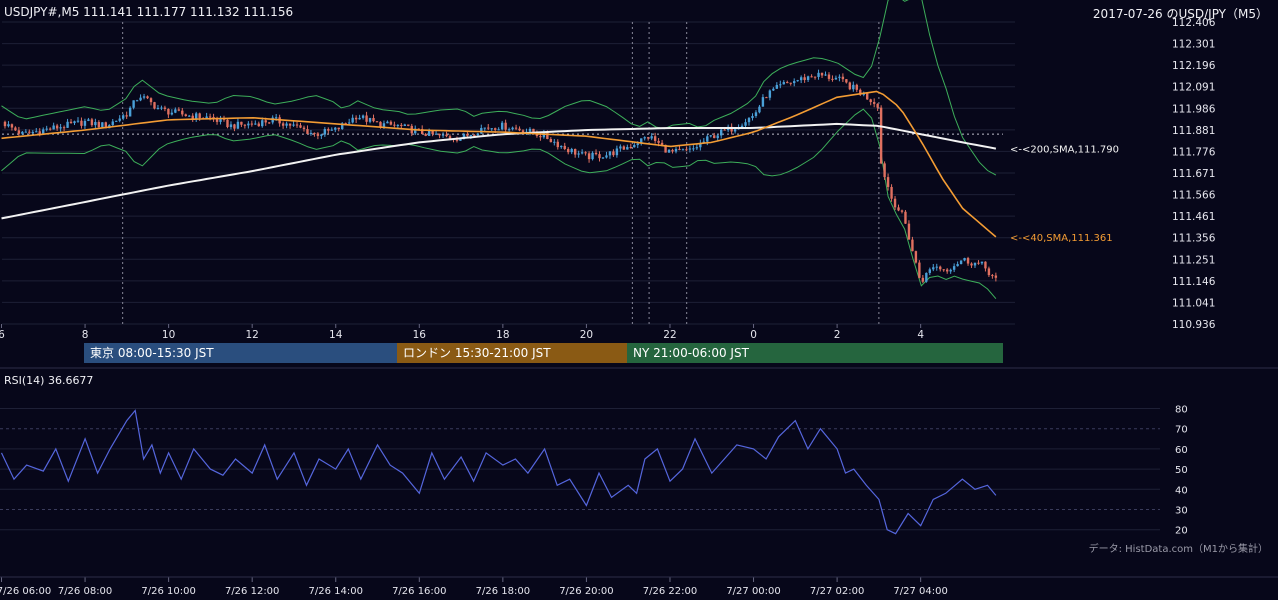 Image resolution: width=1278 pixels, height=600 pixels. Describe the element at coordinates (1064, 194) in the screenshot. I see `moving-average-labels: <-<200,SMA,111.790 <-<40,SMA,111.361` at that location.